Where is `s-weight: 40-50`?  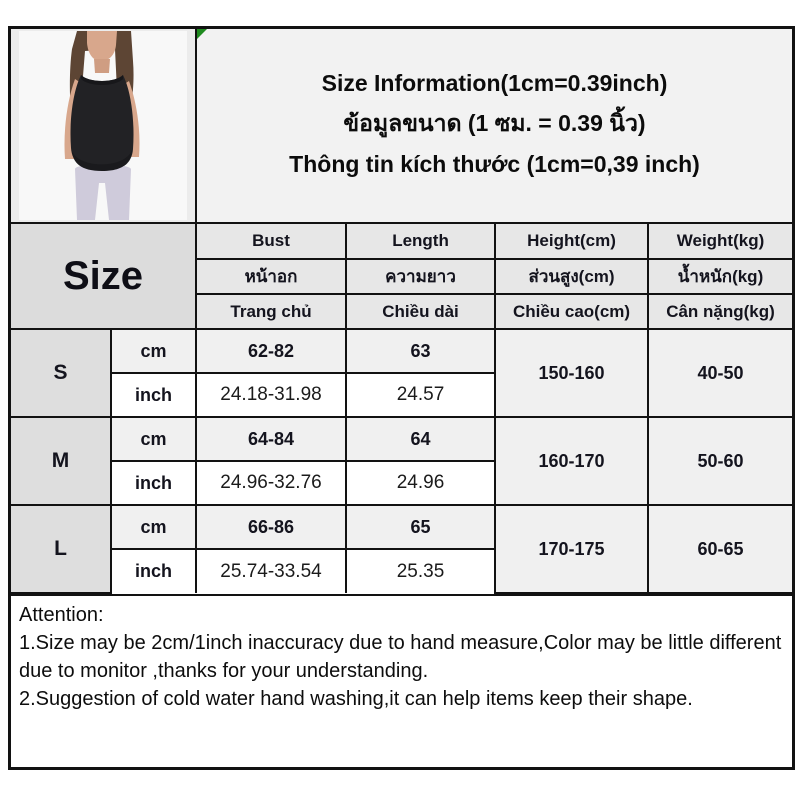
s-weight: 40-50 is located at coordinates (720, 373).